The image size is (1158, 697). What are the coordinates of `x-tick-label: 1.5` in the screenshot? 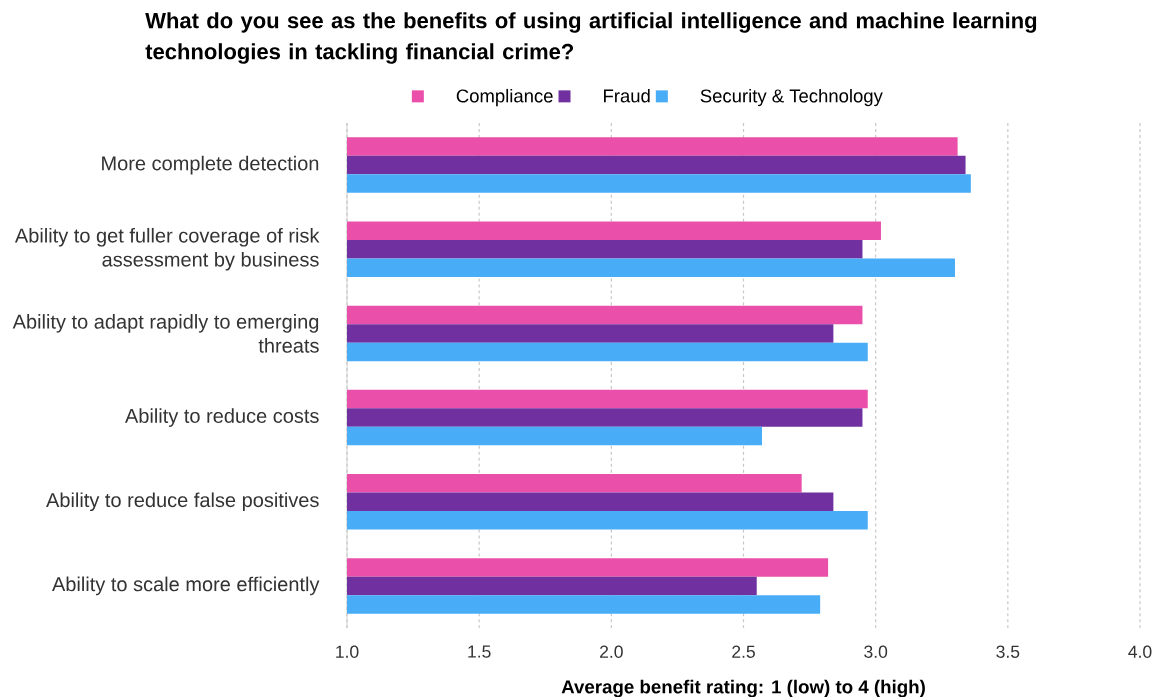 It's located at (479, 651).